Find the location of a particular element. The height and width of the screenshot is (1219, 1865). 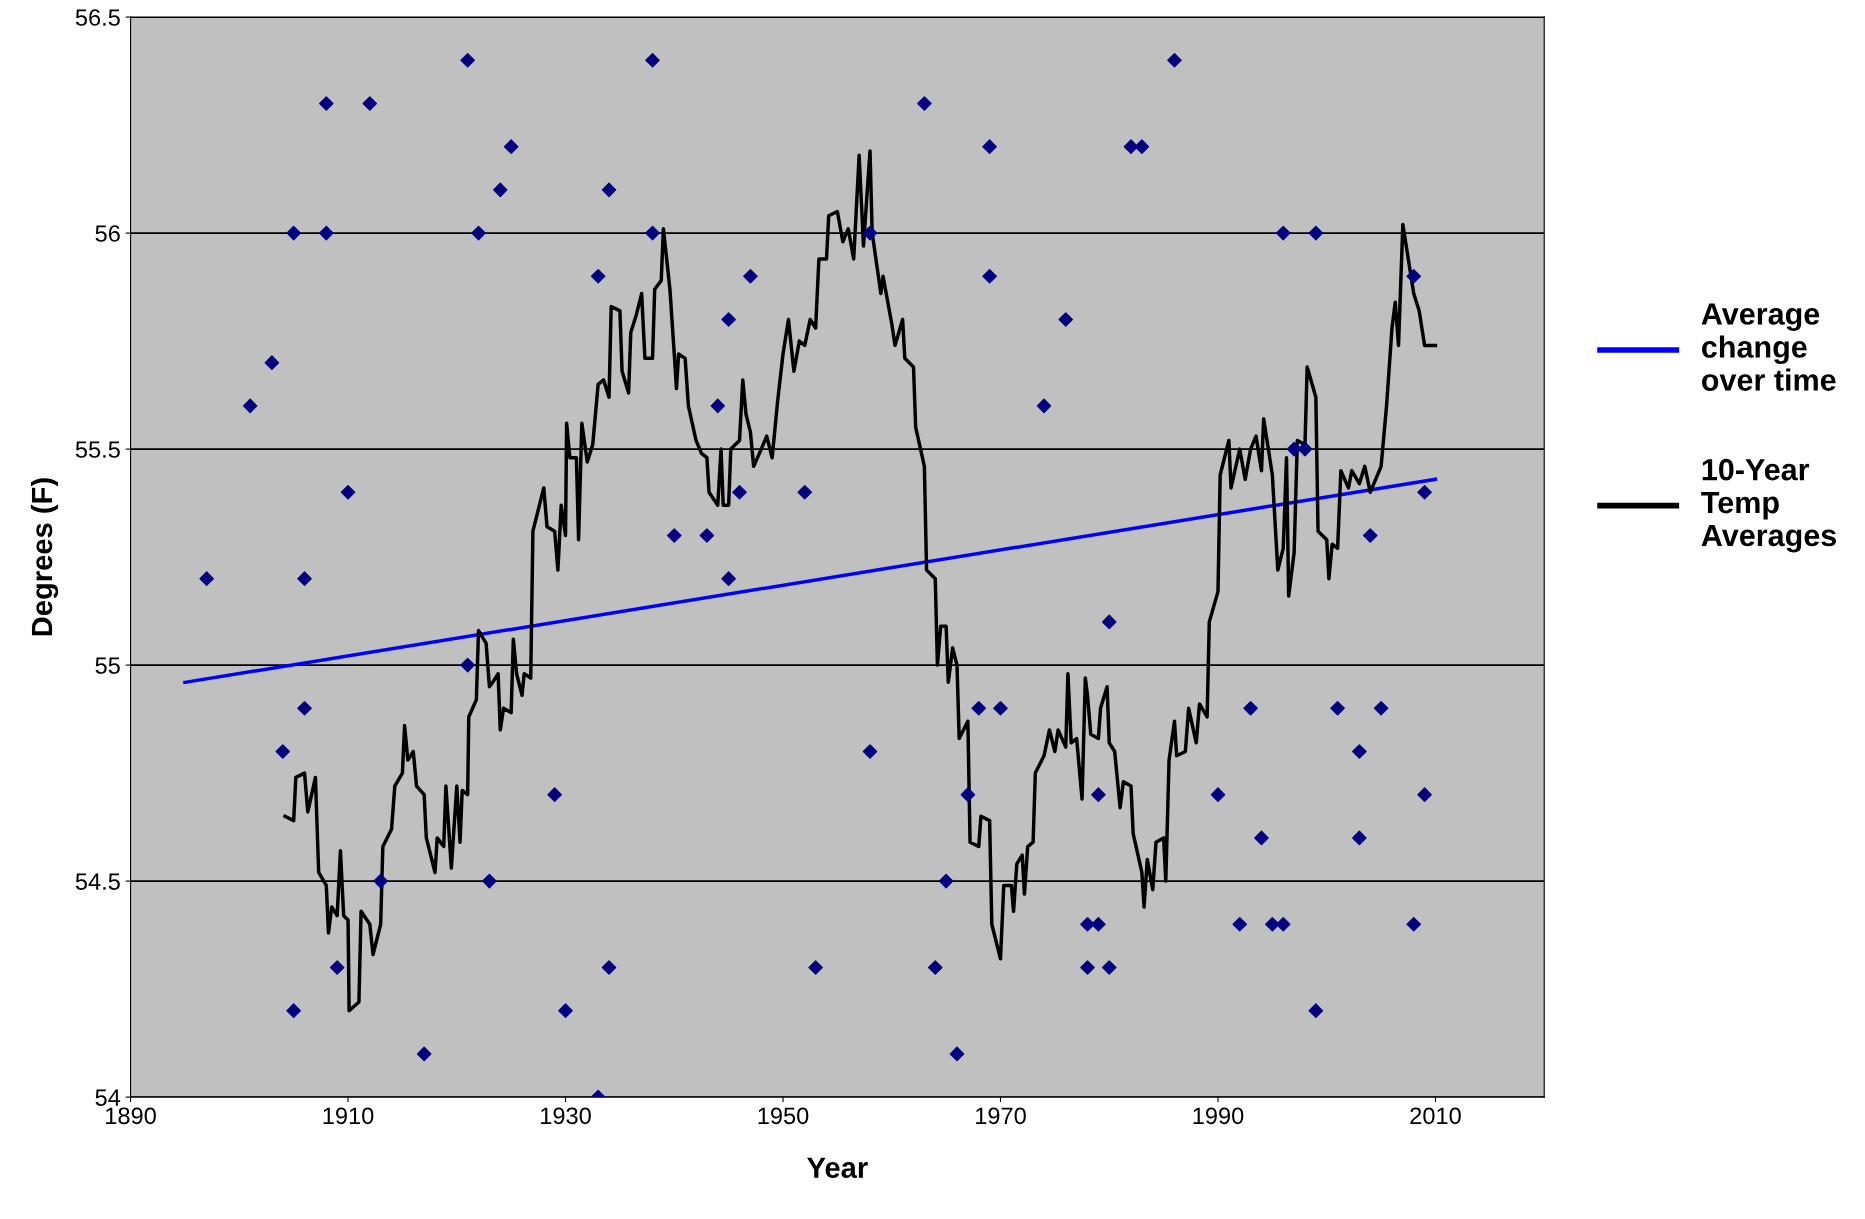

x-tick-label: 1890 is located at coordinates (131, 1116).